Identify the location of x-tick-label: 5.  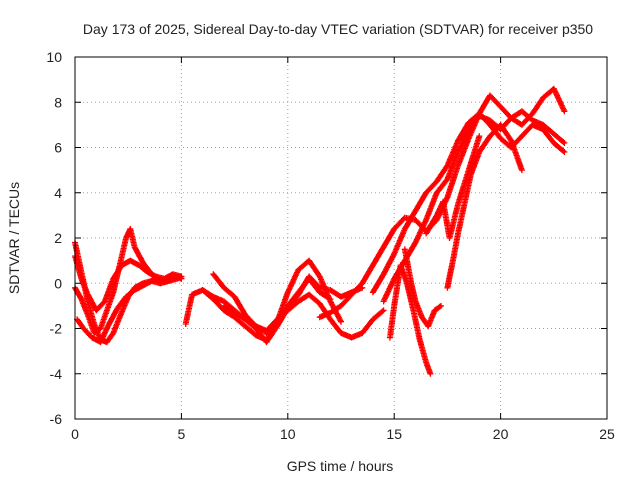
(182, 434).